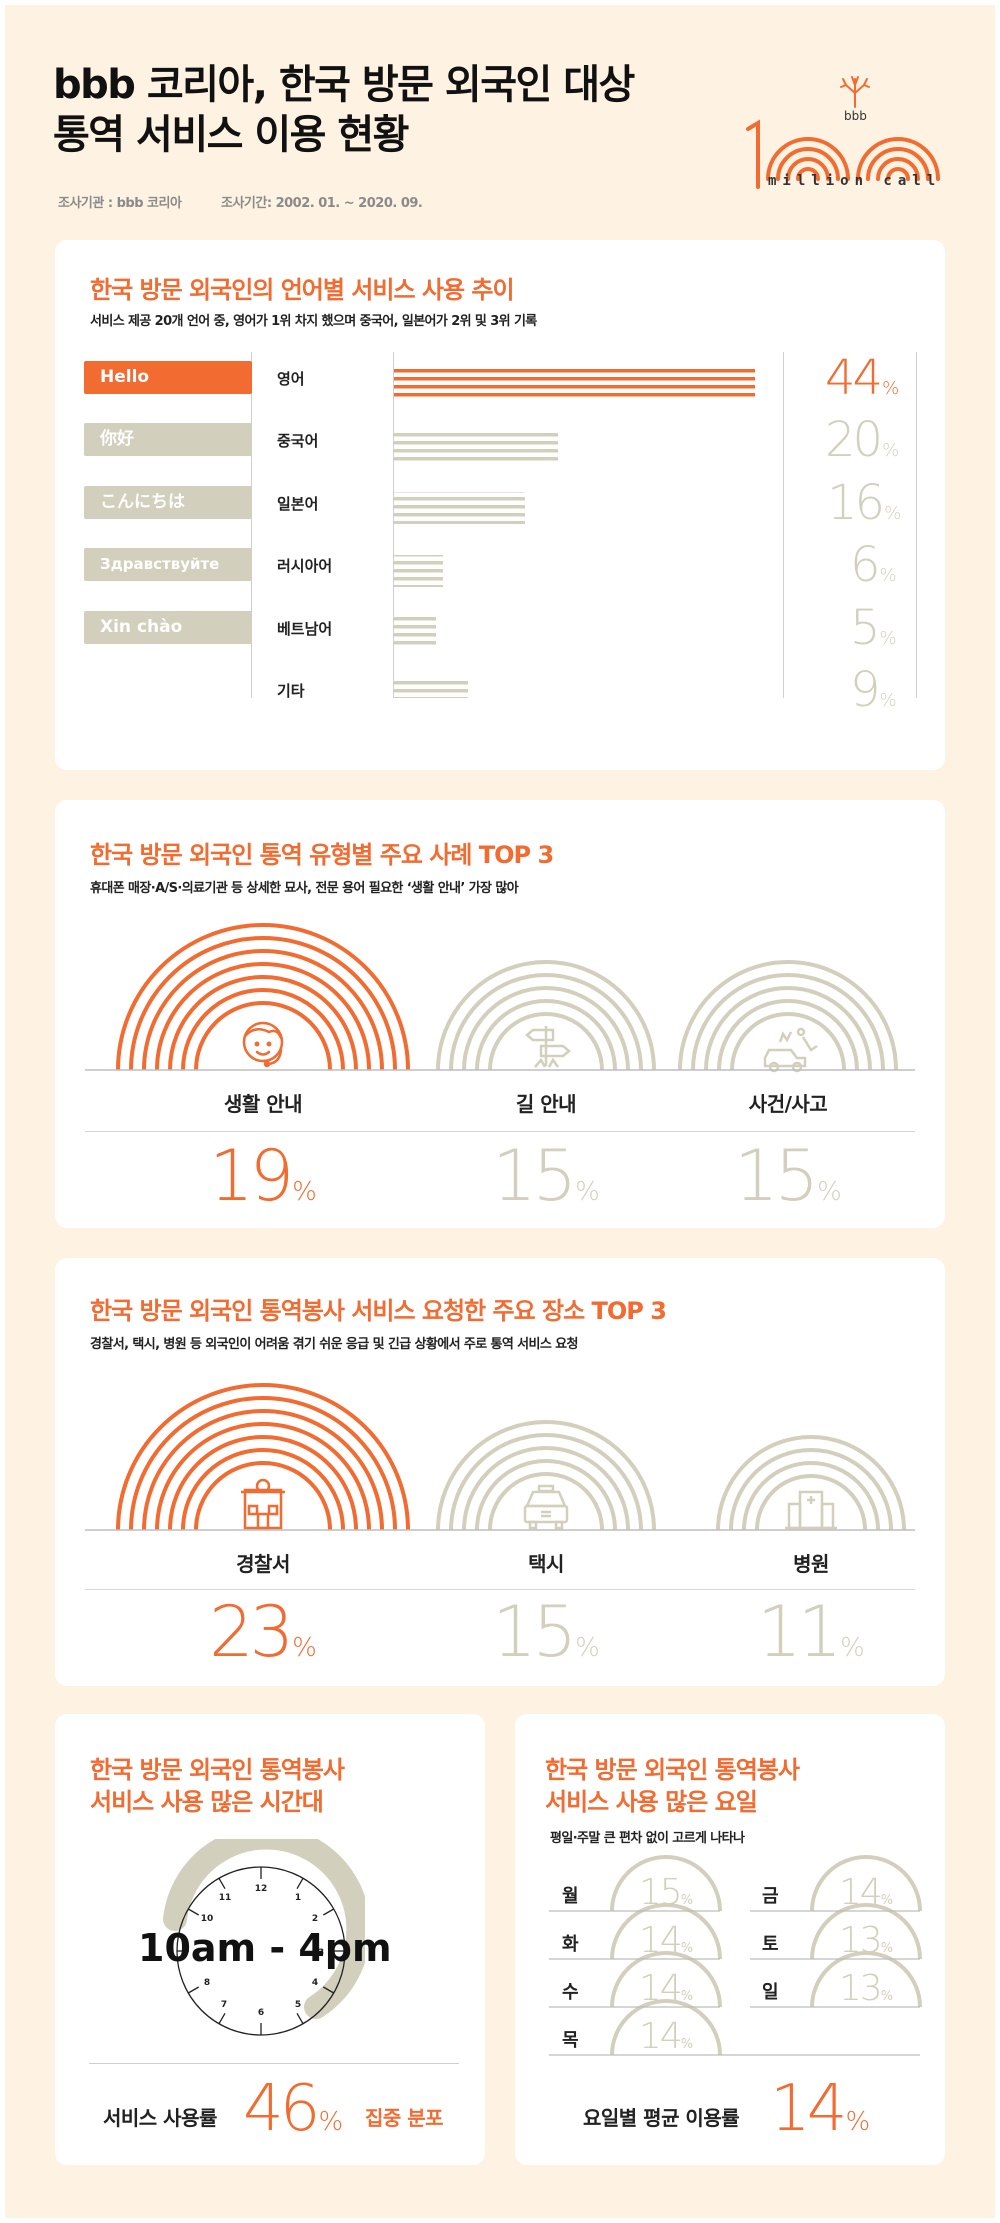 The image size is (1000, 2223). I want to click on time-range-band, so click(264, 1929).